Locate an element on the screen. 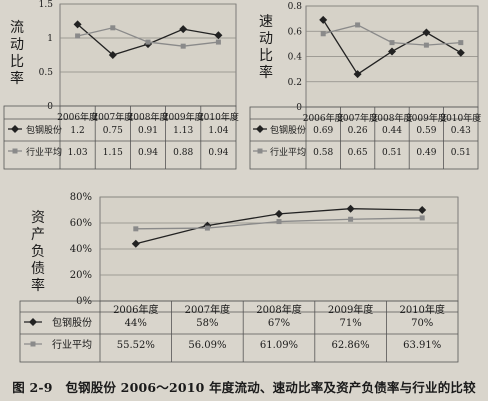 Image resolution: width=488 pixels, height=401 pixels. data-label: 44% is located at coordinates (136, 323).